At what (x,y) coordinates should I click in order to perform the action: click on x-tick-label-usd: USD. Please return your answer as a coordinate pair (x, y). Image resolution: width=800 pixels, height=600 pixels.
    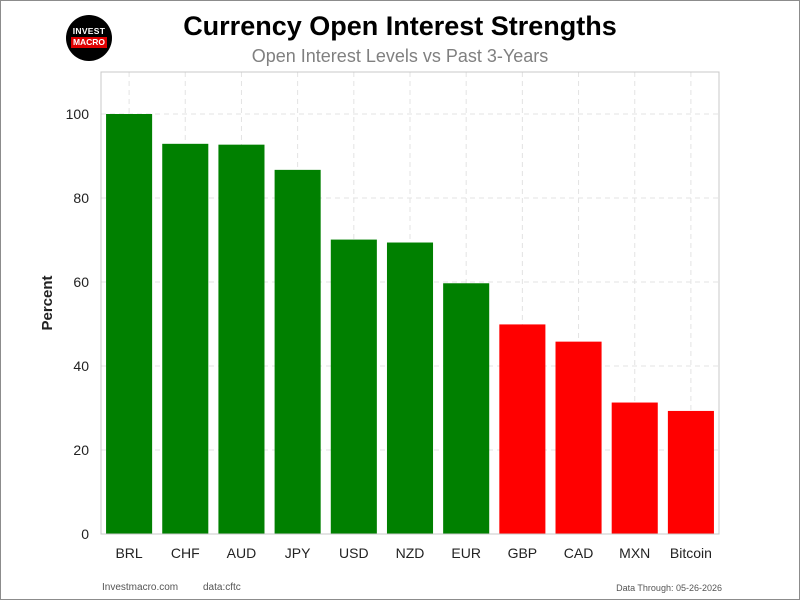
    Looking at the image, I should click on (354, 553).